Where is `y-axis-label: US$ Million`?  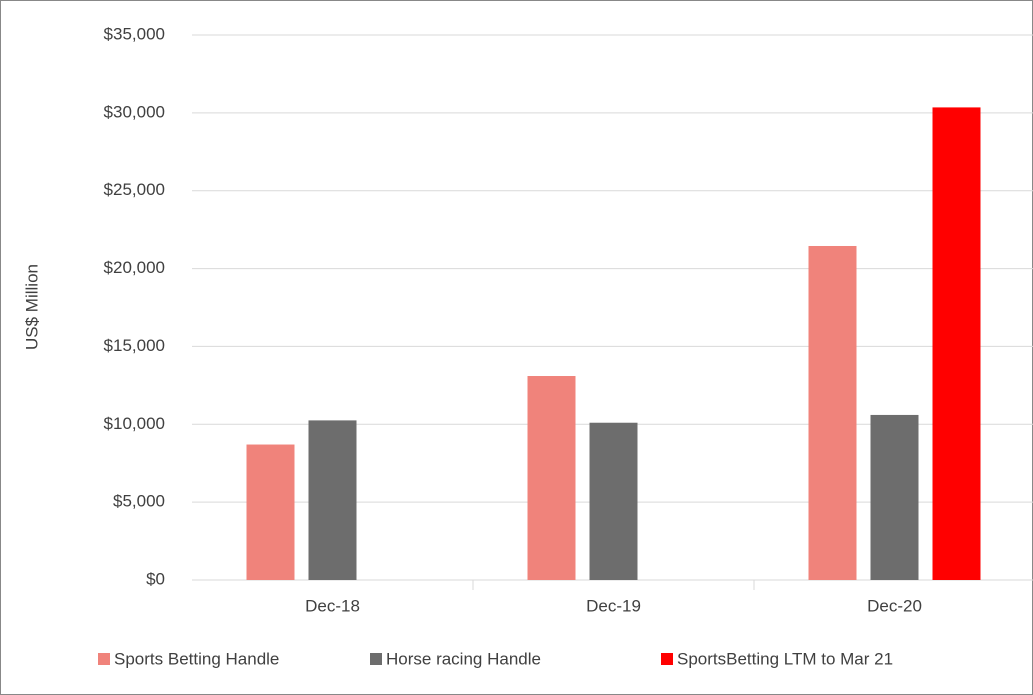
y-axis-label: US$ Million is located at coordinates (31, 307).